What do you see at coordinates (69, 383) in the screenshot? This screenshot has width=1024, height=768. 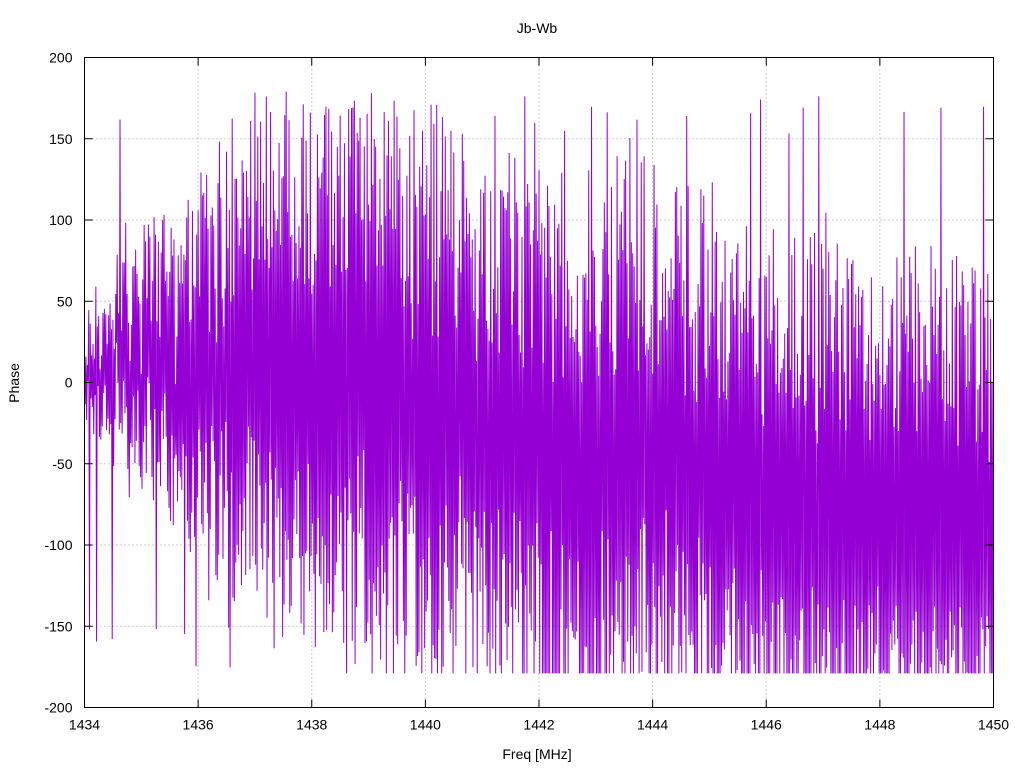 I see `y-tick-label: 0` at bounding box center [69, 383].